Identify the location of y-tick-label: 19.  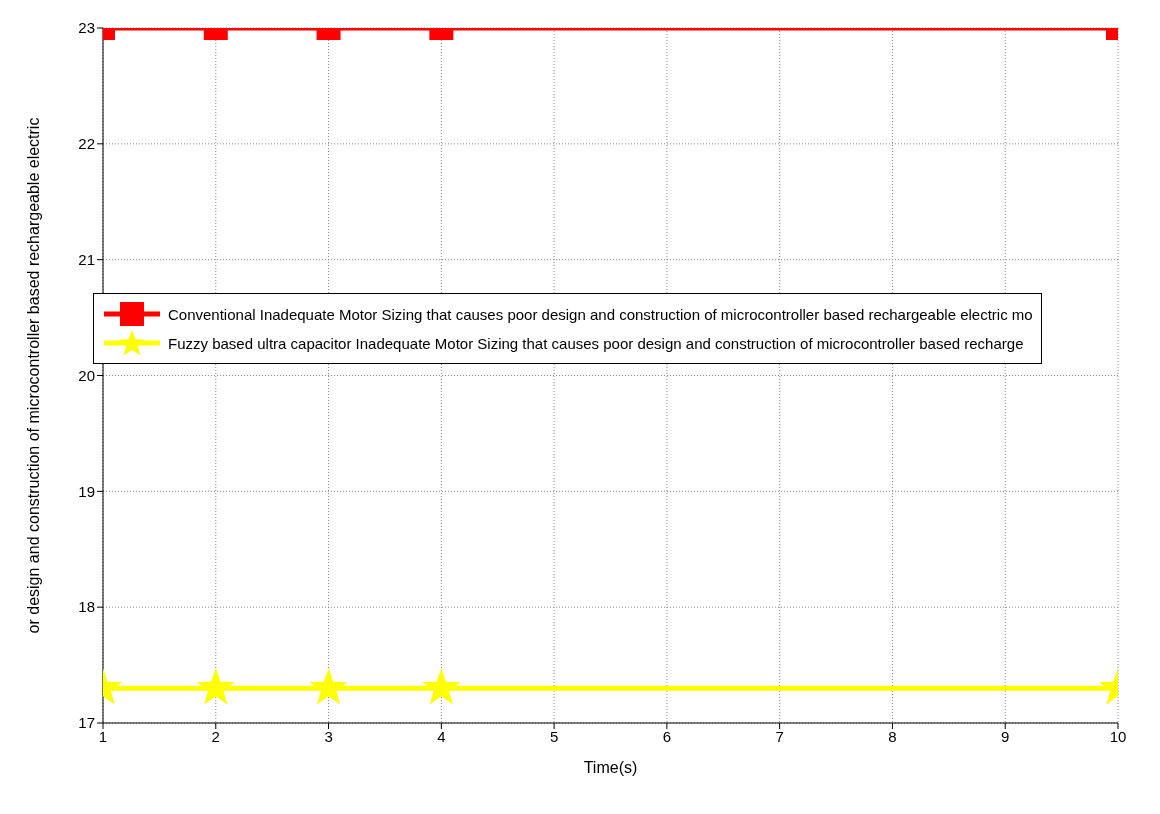
(86, 491).